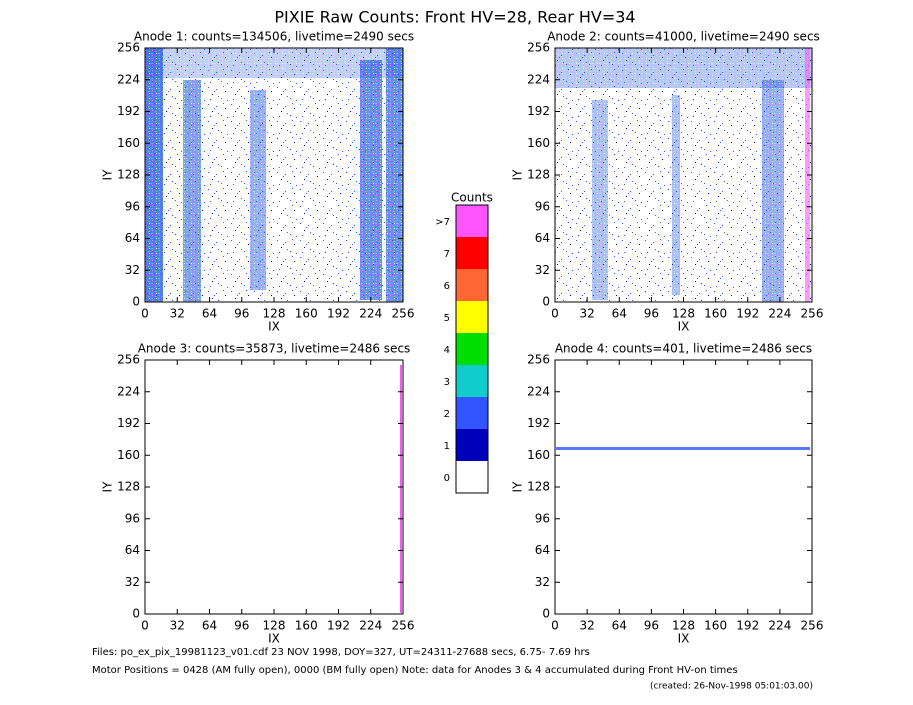 The image size is (913, 705). Describe the element at coordinates (731, 687) in the screenshot. I see `created-note: (created: 26-Nov-1998 05:01:03.00)` at that location.